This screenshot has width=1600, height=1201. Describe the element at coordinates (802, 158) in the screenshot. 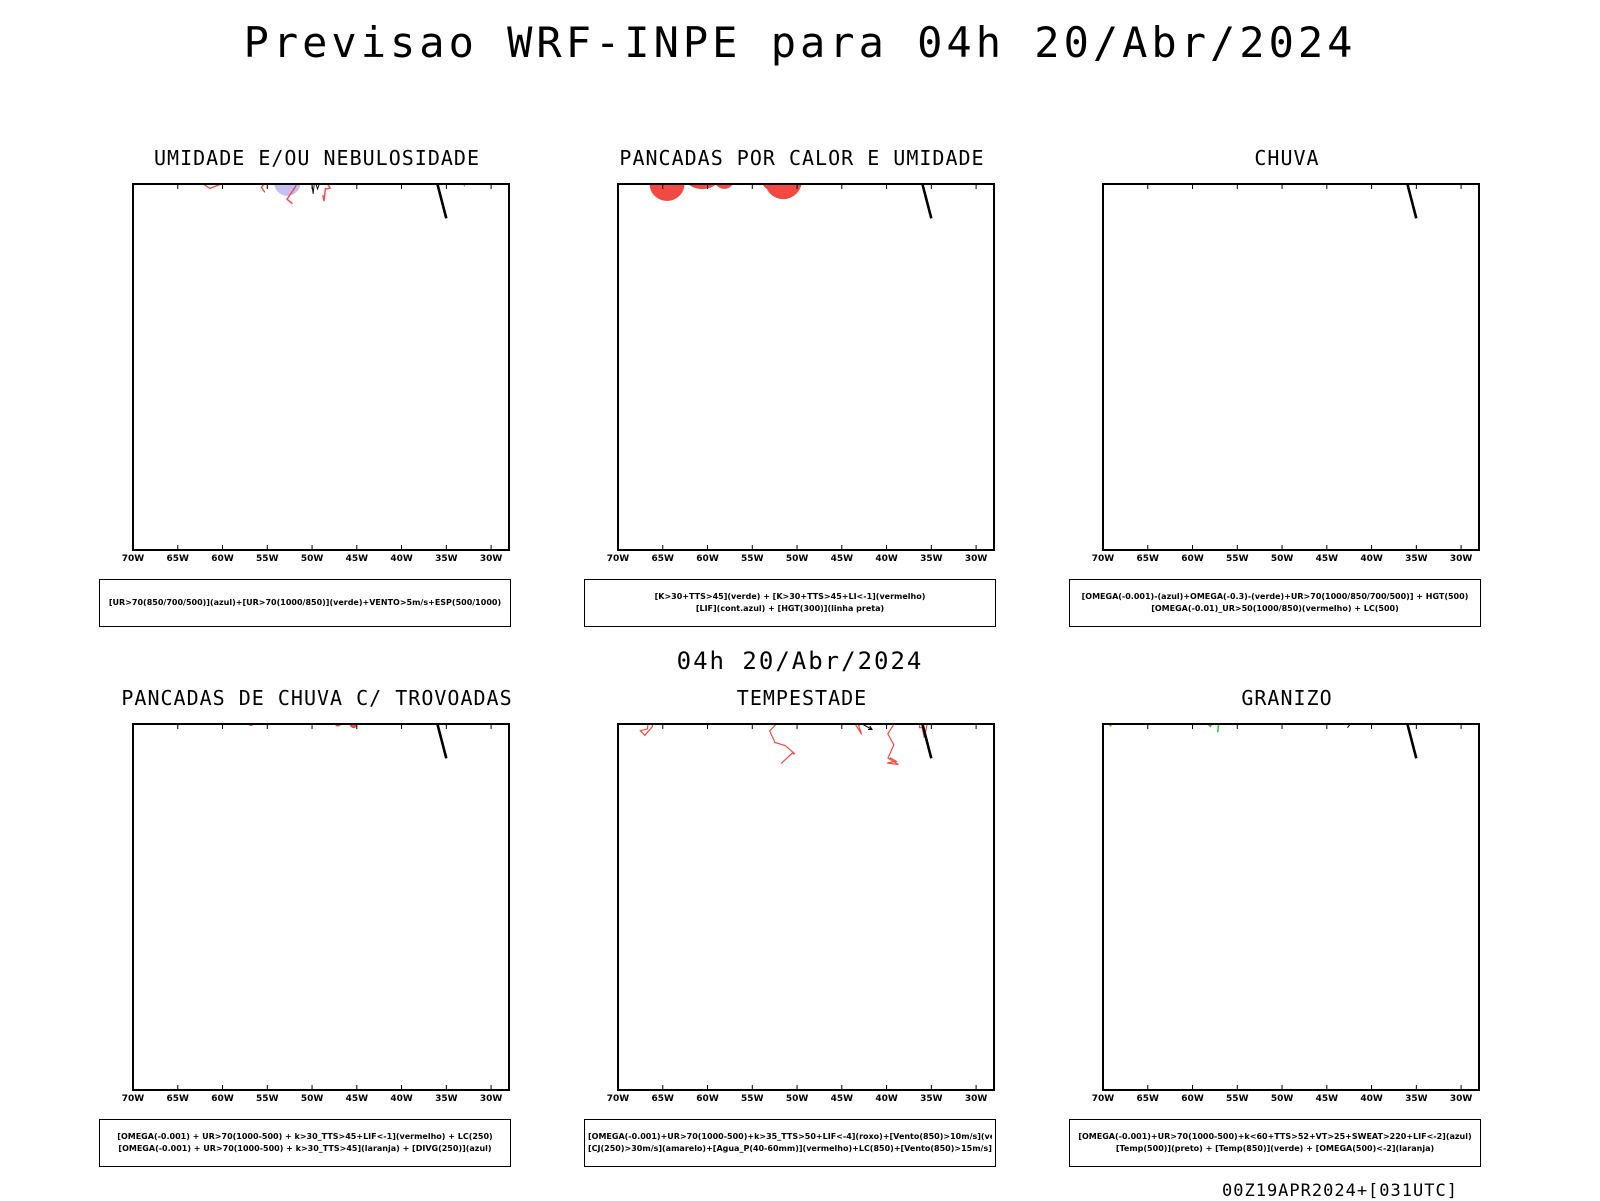

I see `panel-title: PANCADAS POR CALOR E UMIDADE` at that location.